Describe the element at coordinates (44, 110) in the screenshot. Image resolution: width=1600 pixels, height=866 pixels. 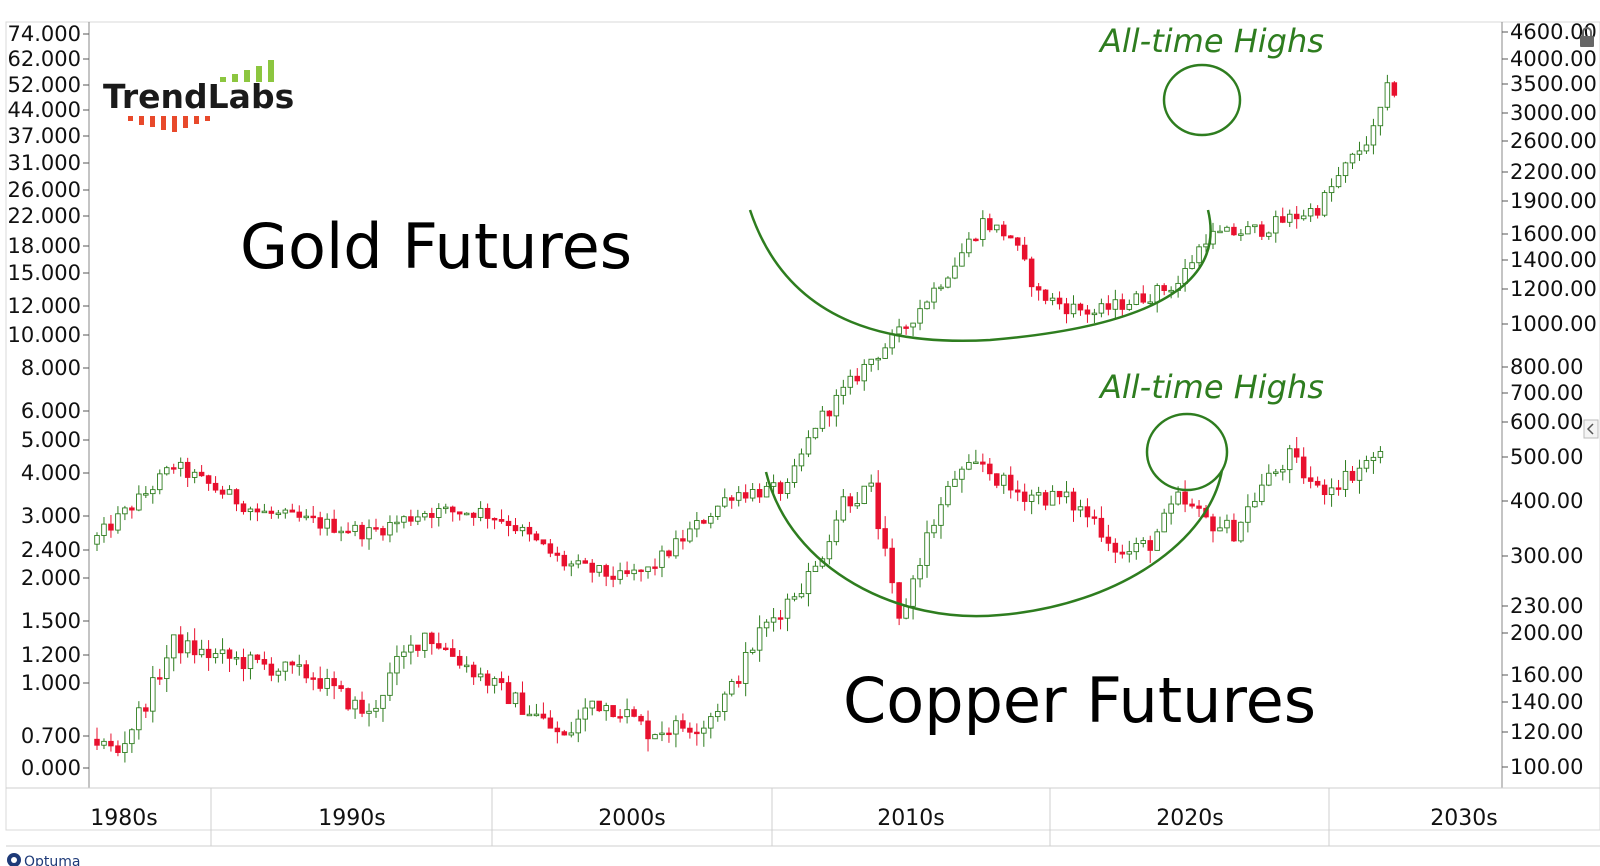
I see `left-tick-label: 44.000` at that location.